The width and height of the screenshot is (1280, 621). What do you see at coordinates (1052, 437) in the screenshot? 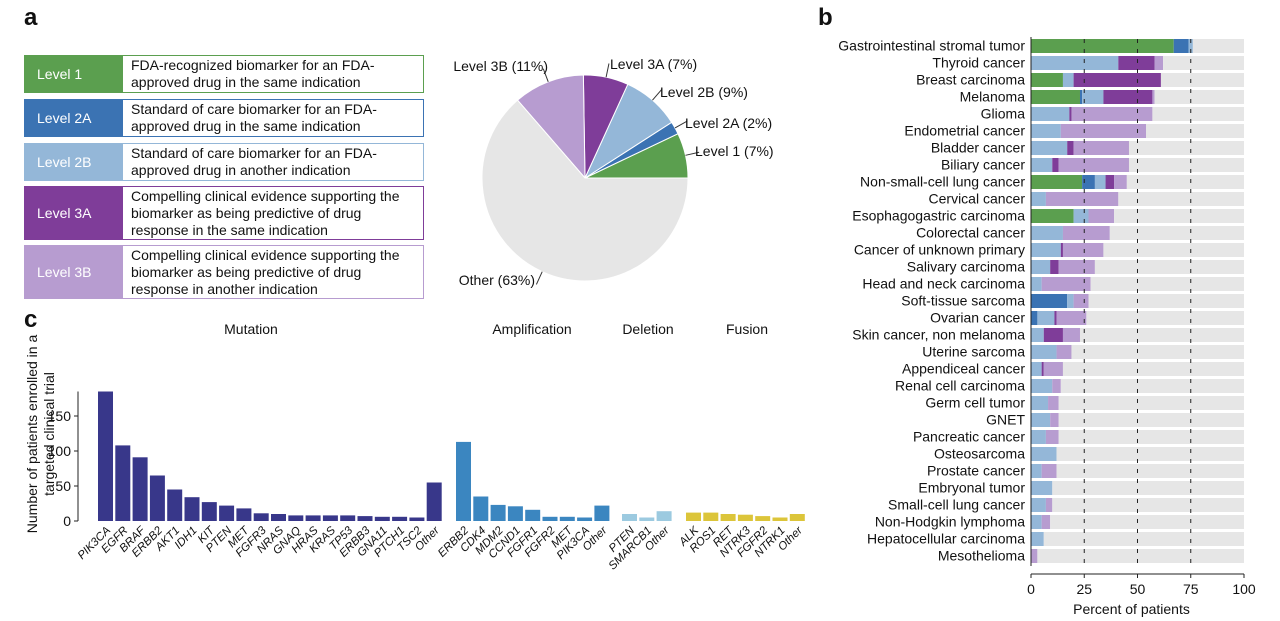
I see `bar-pancreatic-cancer-level-3b` at bounding box center [1052, 437].